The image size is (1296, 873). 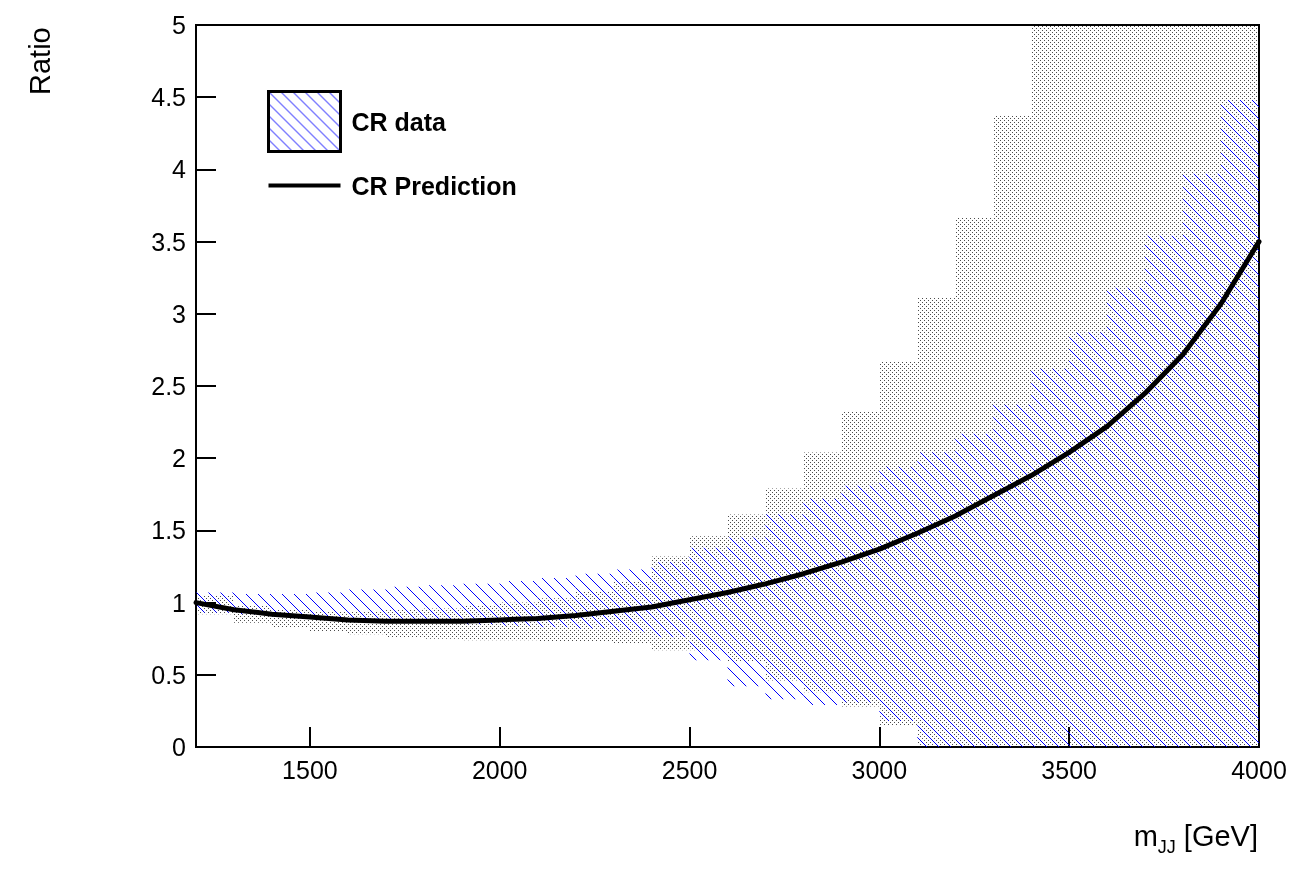 What do you see at coordinates (1195, 838) in the screenshot?
I see `x-axis-title: m$_{JJ}$ [GeV]` at bounding box center [1195, 838].